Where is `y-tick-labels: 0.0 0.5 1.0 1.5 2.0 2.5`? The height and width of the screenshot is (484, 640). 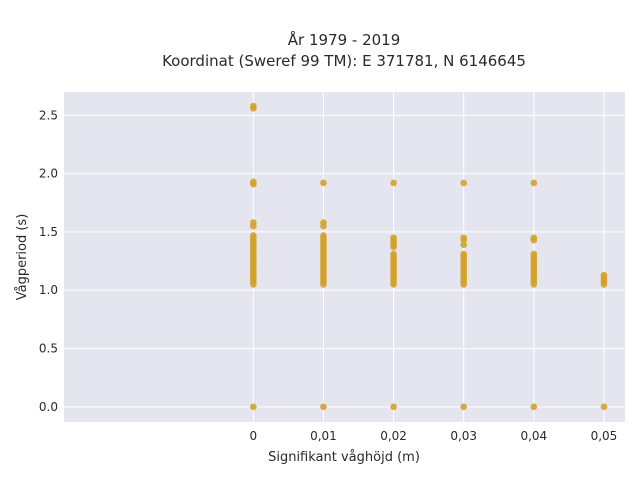
y-tick-labels: 0.0 0.5 1.0 1.5 2.0 2.5 is located at coordinates (48, 261).